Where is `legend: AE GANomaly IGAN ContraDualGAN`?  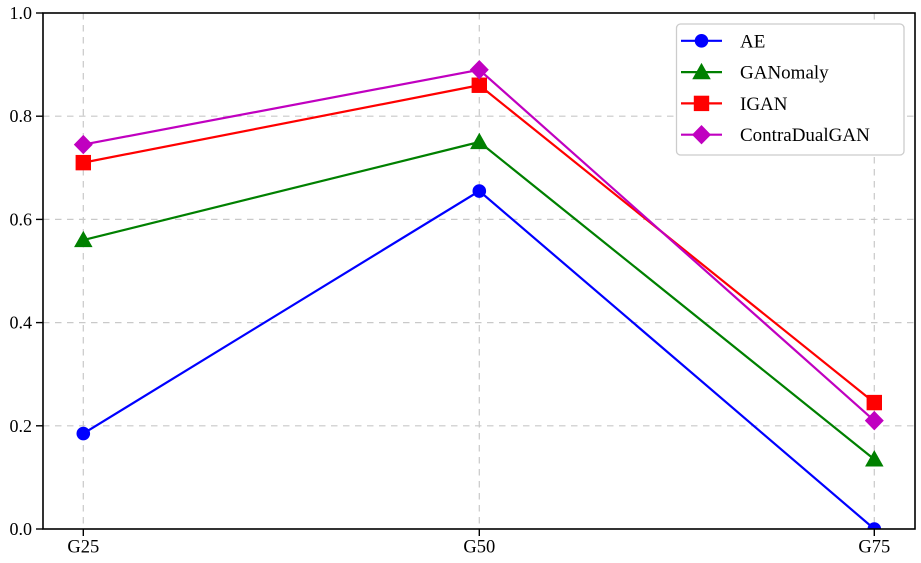 legend: AE GANomaly IGAN ContraDualGAN is located at coordinates (790, 89).